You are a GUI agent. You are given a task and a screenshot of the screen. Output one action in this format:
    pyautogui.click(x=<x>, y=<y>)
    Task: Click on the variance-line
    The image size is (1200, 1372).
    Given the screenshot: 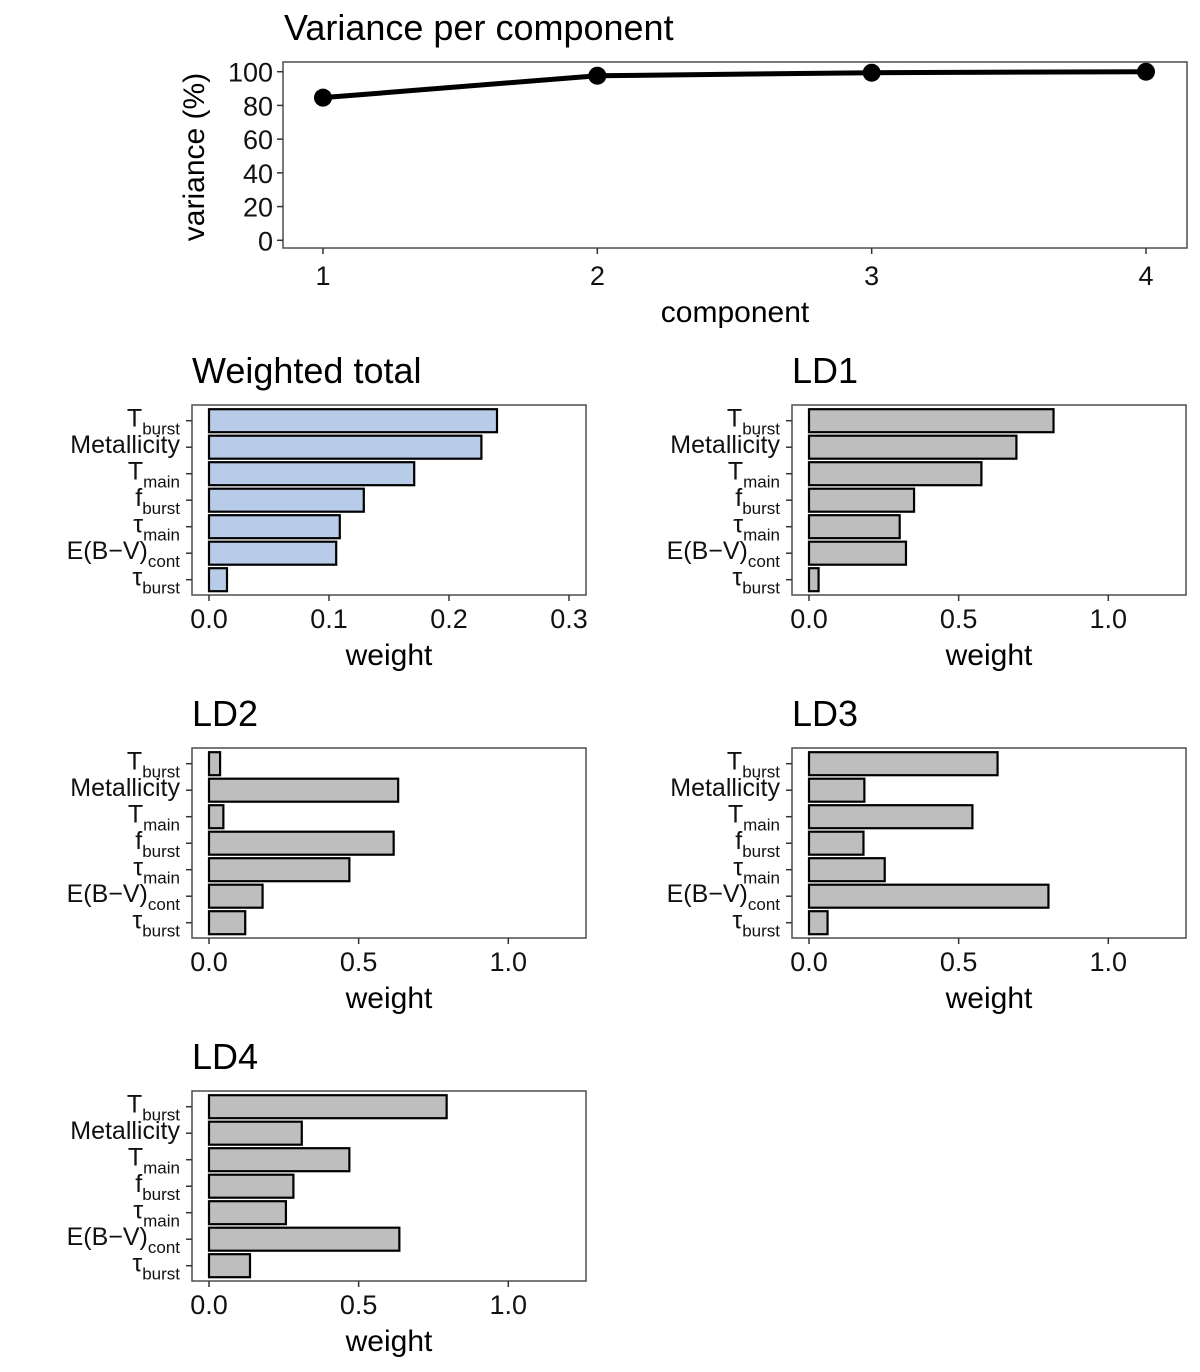 What is the action you would take?
    pyautogui.click(x=734, y=85)
    